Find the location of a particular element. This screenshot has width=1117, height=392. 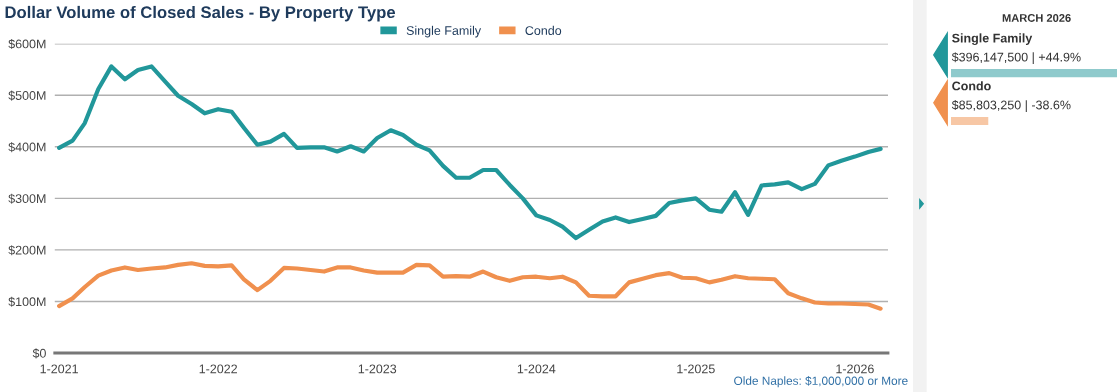

legend-label: Condo is located at coordinates (543, 30).